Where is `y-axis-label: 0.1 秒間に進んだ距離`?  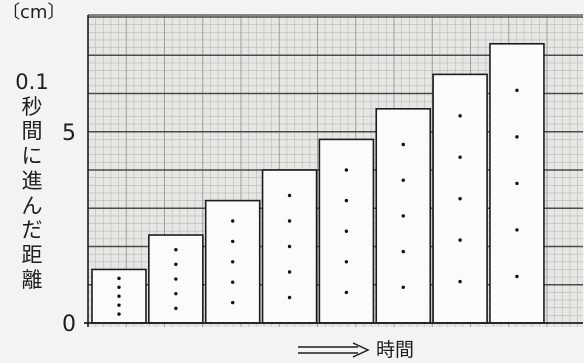
y-axis-label: 0.1 秒間に進んだ距離 is located at coordinates (32, 181).